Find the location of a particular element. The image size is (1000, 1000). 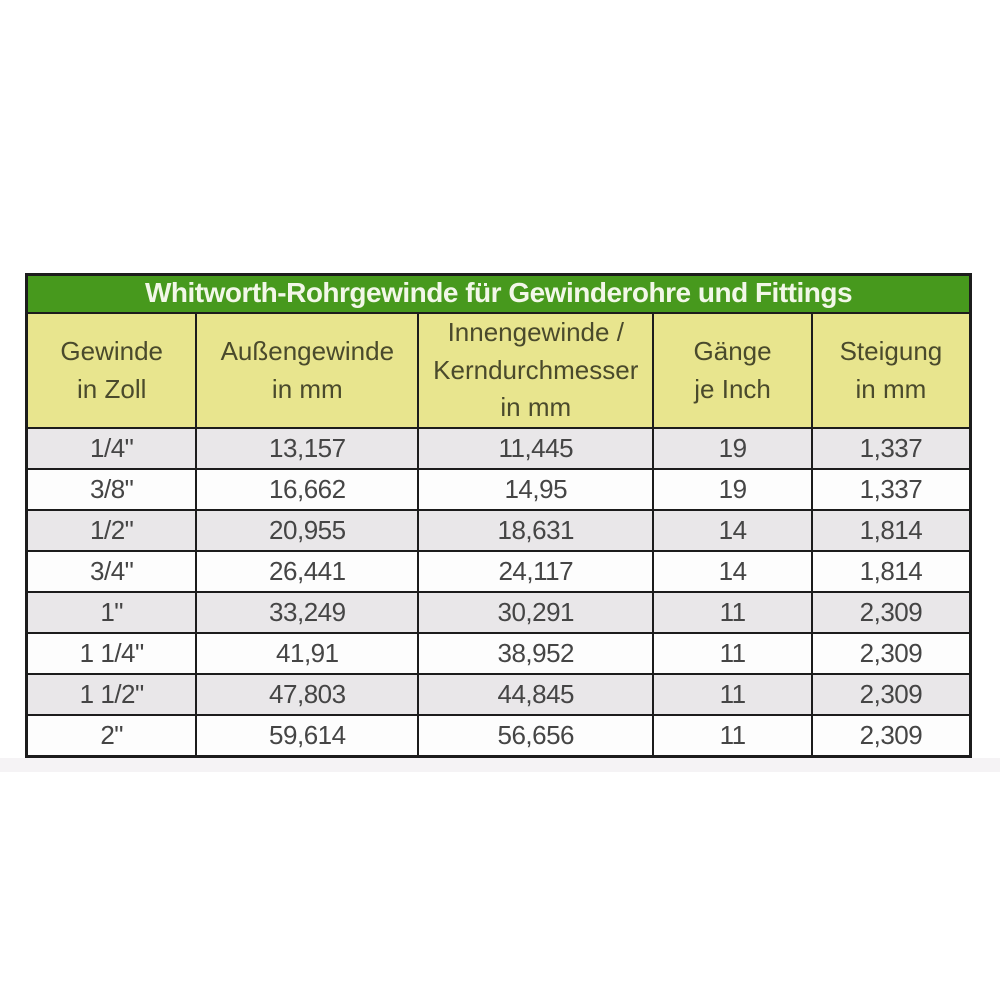

table-row: 3/8" 16,662 14,95 19 1,337 is located at coordinates (498, 490).